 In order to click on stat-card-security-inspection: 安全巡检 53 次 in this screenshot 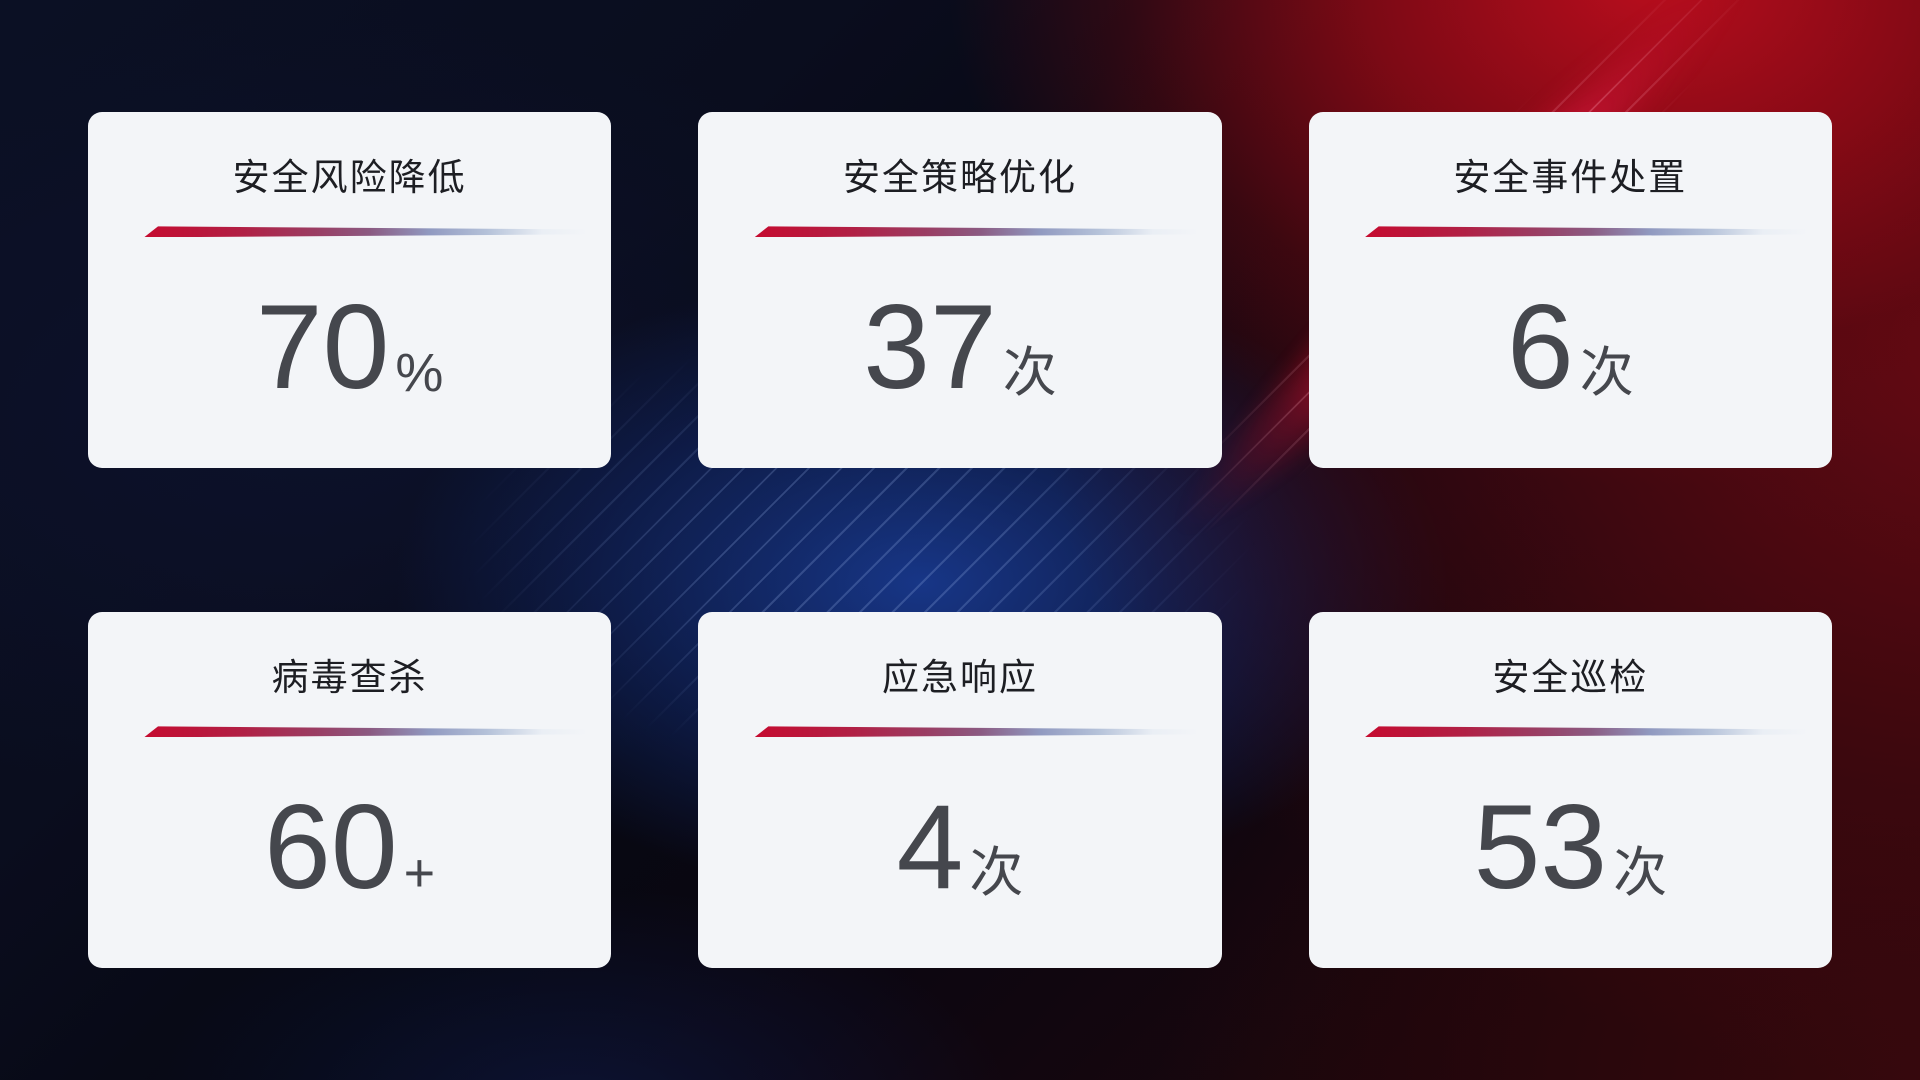, I will do `click(1570, 790)`.